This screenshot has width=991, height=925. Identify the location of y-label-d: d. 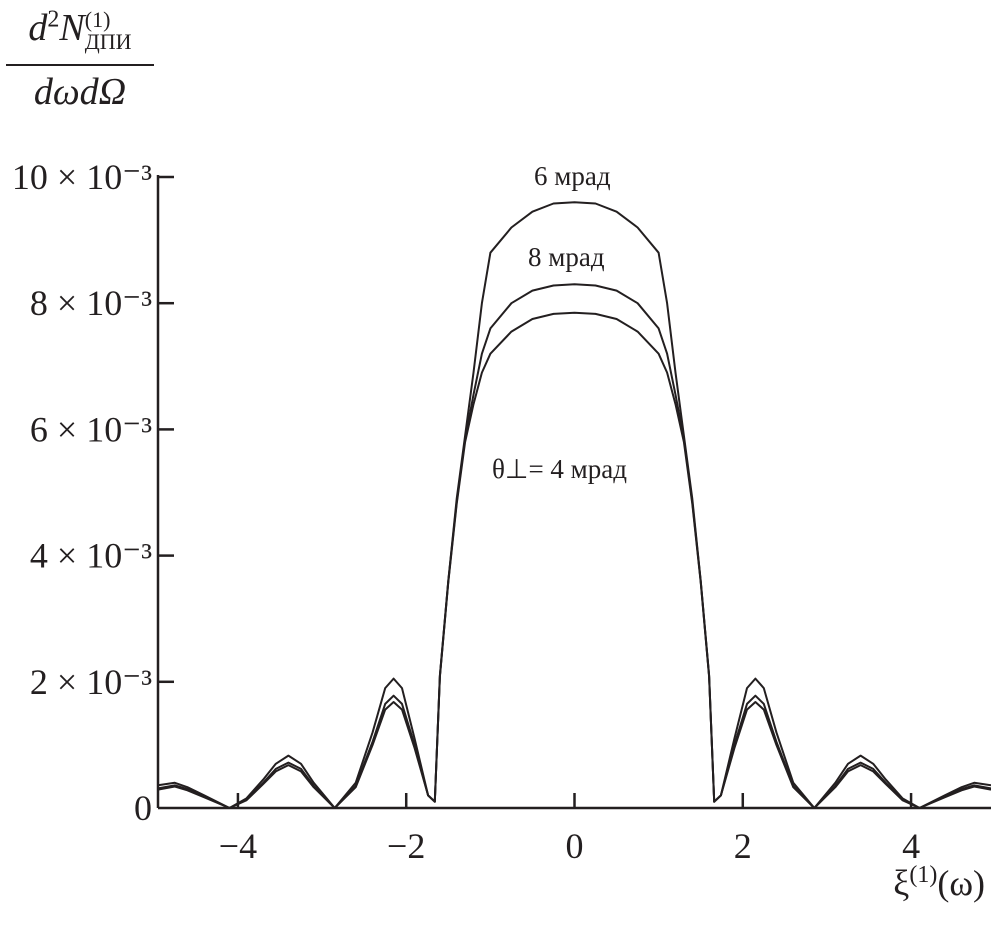
(38, 28).